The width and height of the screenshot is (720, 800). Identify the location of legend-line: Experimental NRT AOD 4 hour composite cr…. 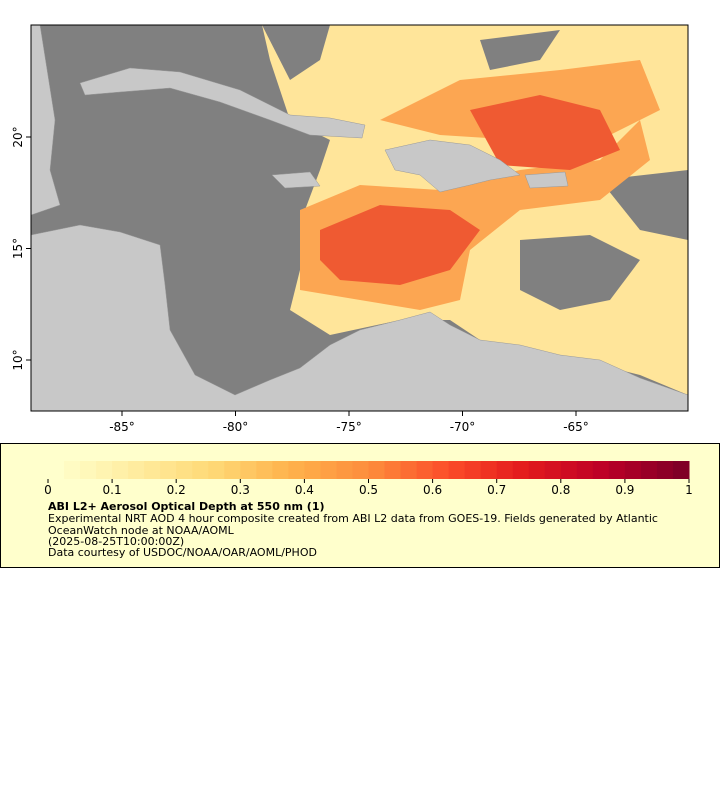
(353, 524).